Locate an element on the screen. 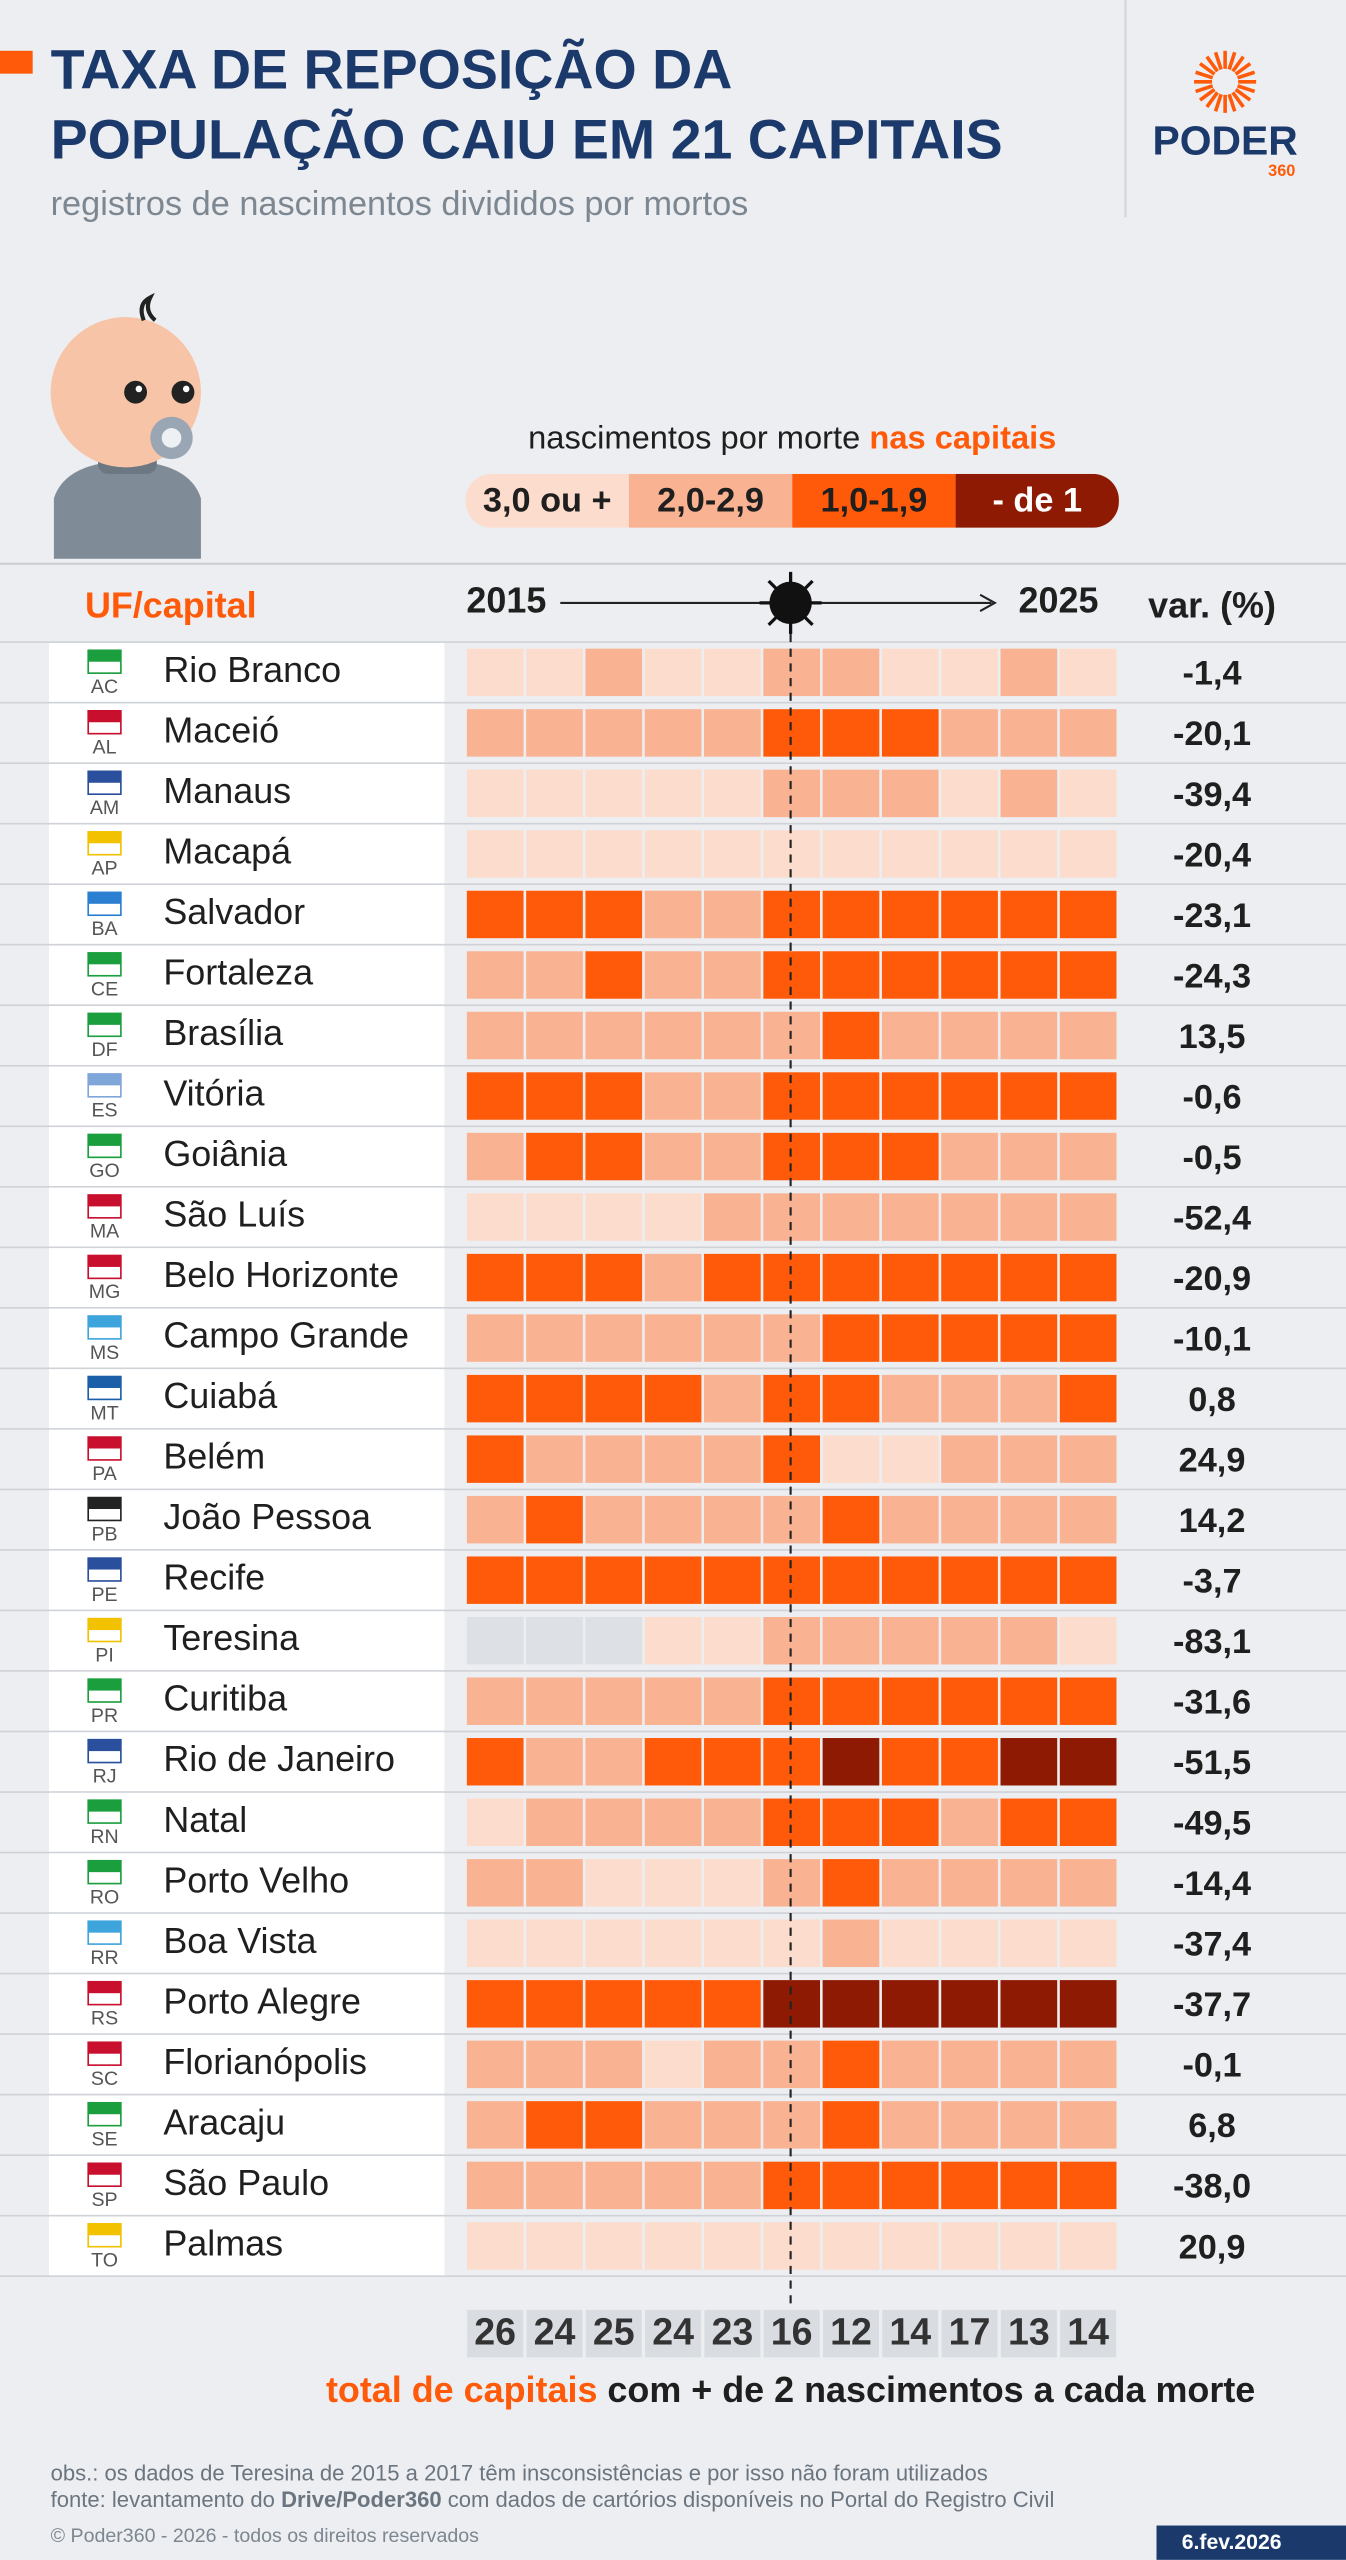 The width and height of the screenshot is (1346, 2560). capital-name: Teresina is located at coordinates (231, 1637).